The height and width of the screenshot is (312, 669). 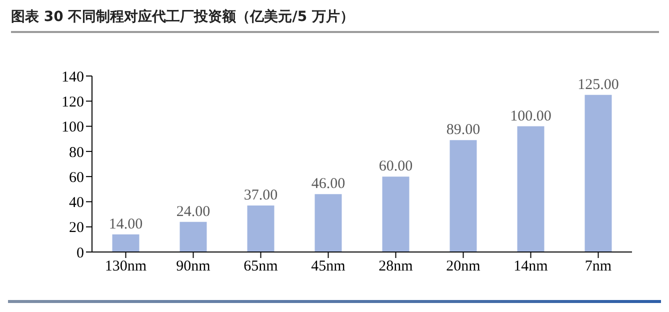 What do you see at coordinates (328, 184) in the screenshot?
I see `data-label: 46.00` at bounding box center [328, 184].